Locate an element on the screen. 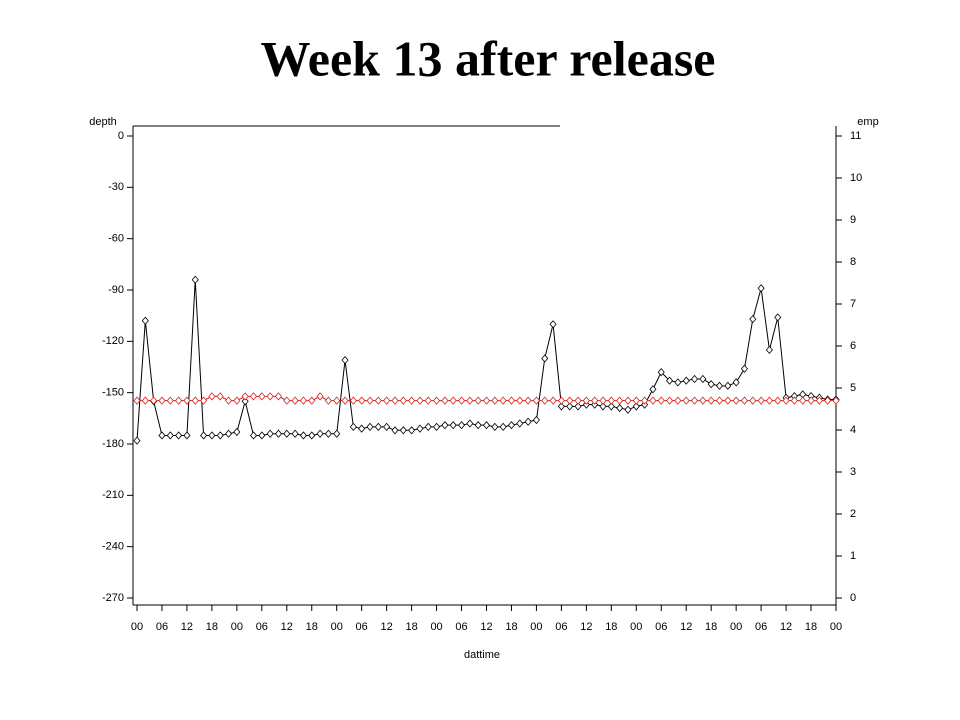 Image resolution: width=960 pixels, height=720 pixels. y-tick-label: -90 is located at coordinates (116, 290).